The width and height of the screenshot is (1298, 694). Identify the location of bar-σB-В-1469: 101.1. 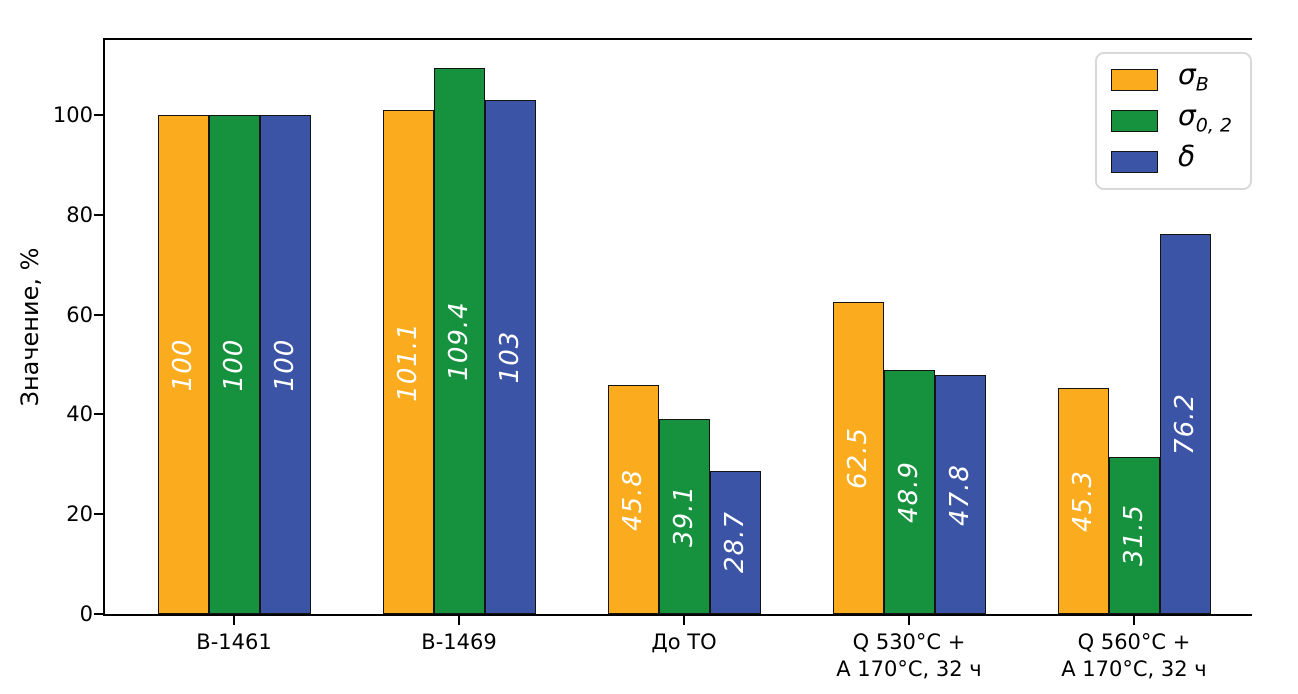
(408, 361).